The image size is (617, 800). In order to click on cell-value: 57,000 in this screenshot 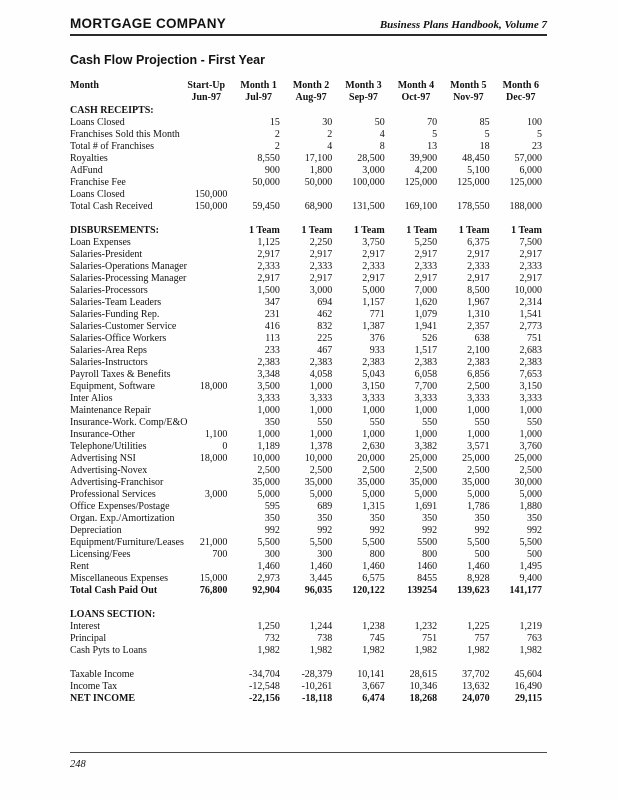, I will do `click(528, 158)`.